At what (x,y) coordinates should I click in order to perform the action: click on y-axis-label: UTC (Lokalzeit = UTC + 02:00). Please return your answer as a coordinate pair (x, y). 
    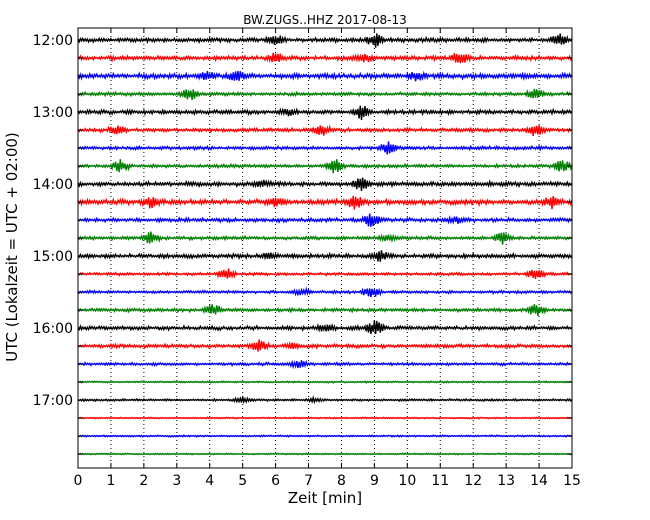
    Looking at the image, I should click on (12, 247).